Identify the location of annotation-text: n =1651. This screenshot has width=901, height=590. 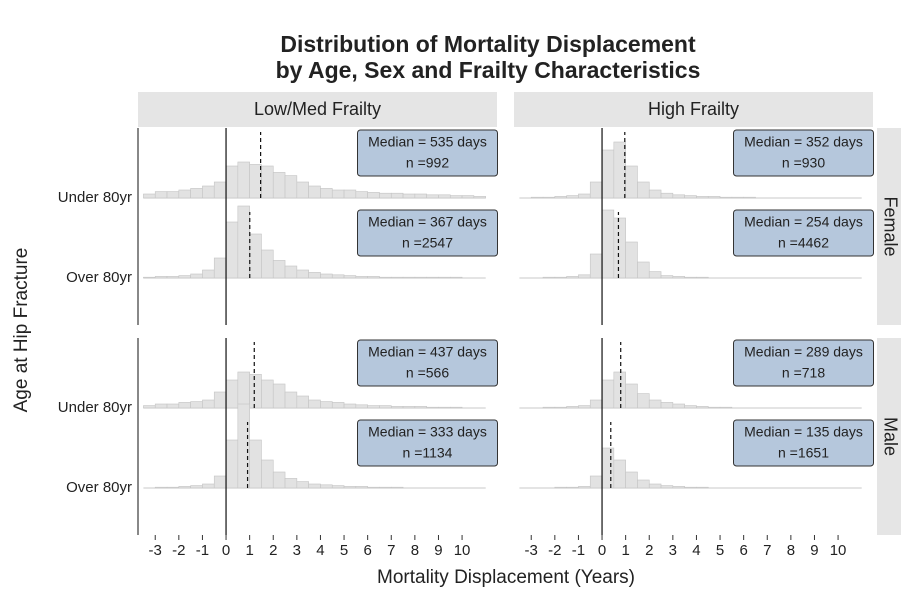
(803, 453).